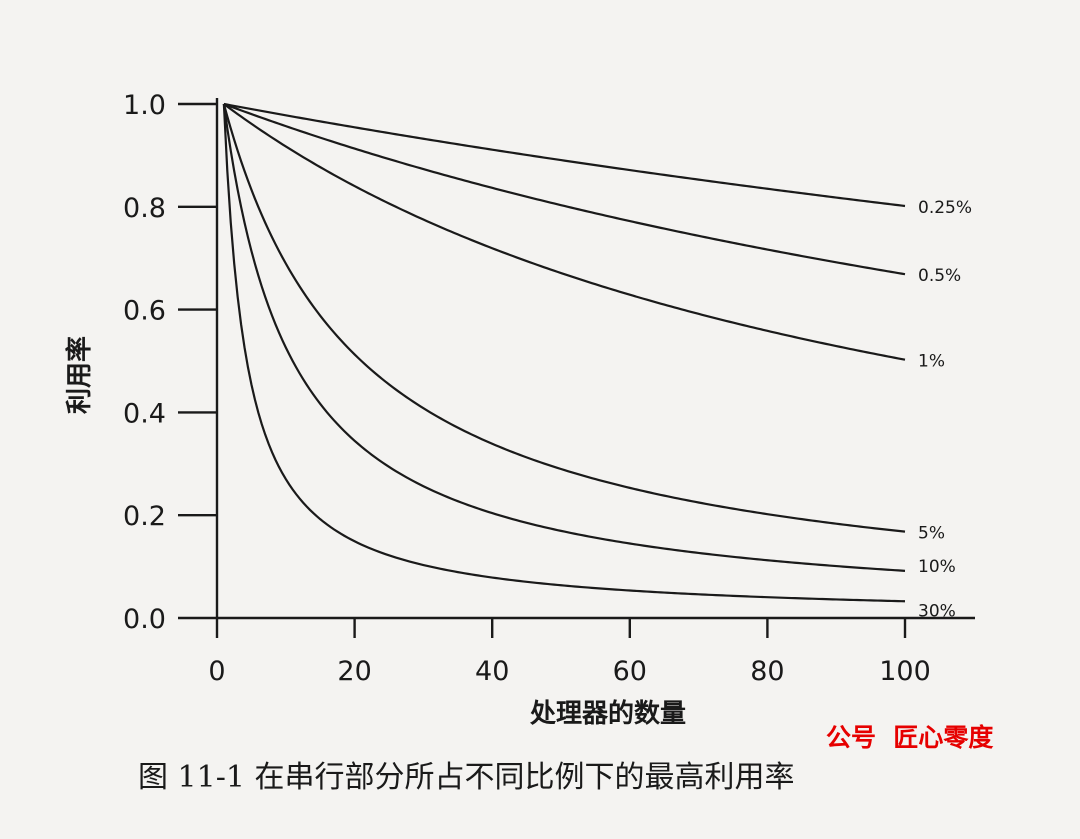 This screenshot has width=1080, height=839. Describe the element at coordinates (945, 208) in the screenshot. I see `series-label: 0.25%` at that location.